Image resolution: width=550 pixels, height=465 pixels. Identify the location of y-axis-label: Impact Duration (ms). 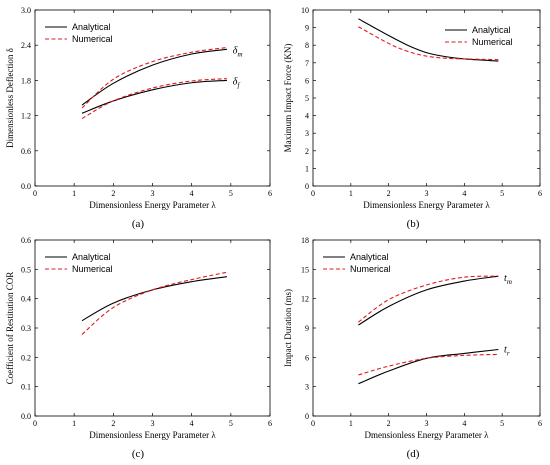
(288, 328).